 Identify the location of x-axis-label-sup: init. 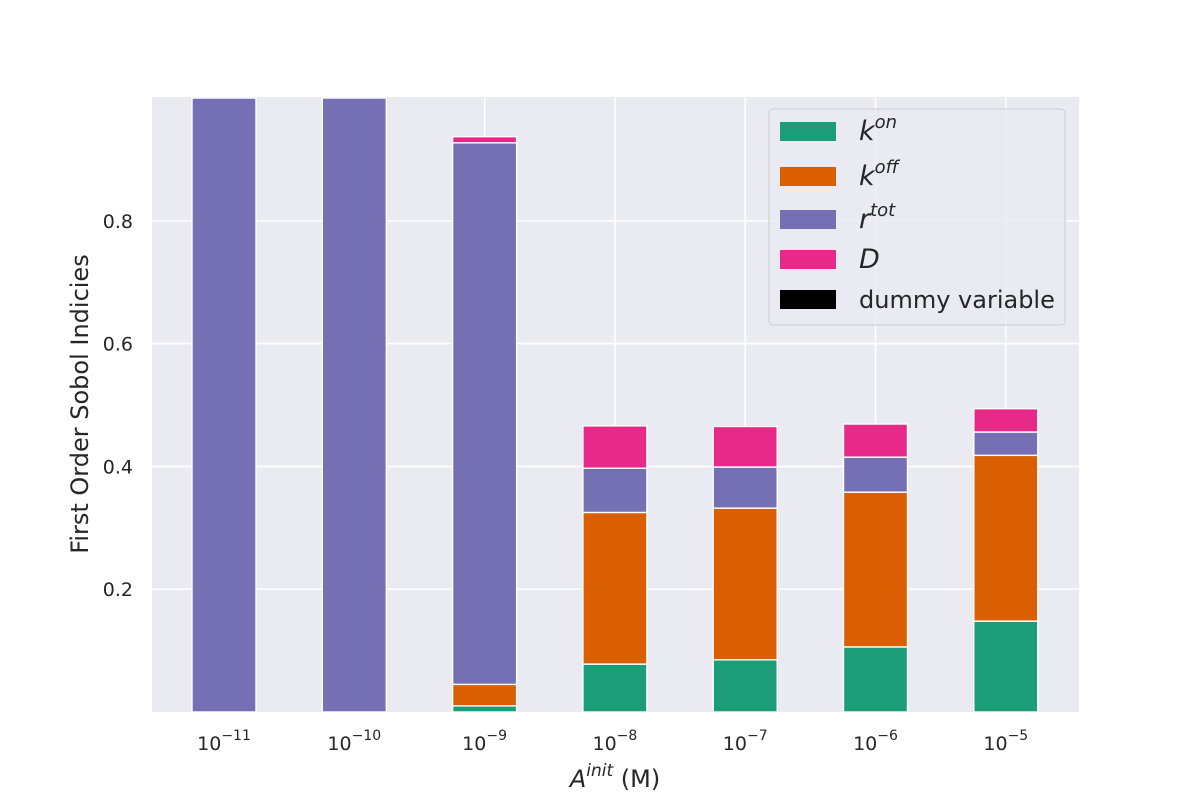
(600, 771).